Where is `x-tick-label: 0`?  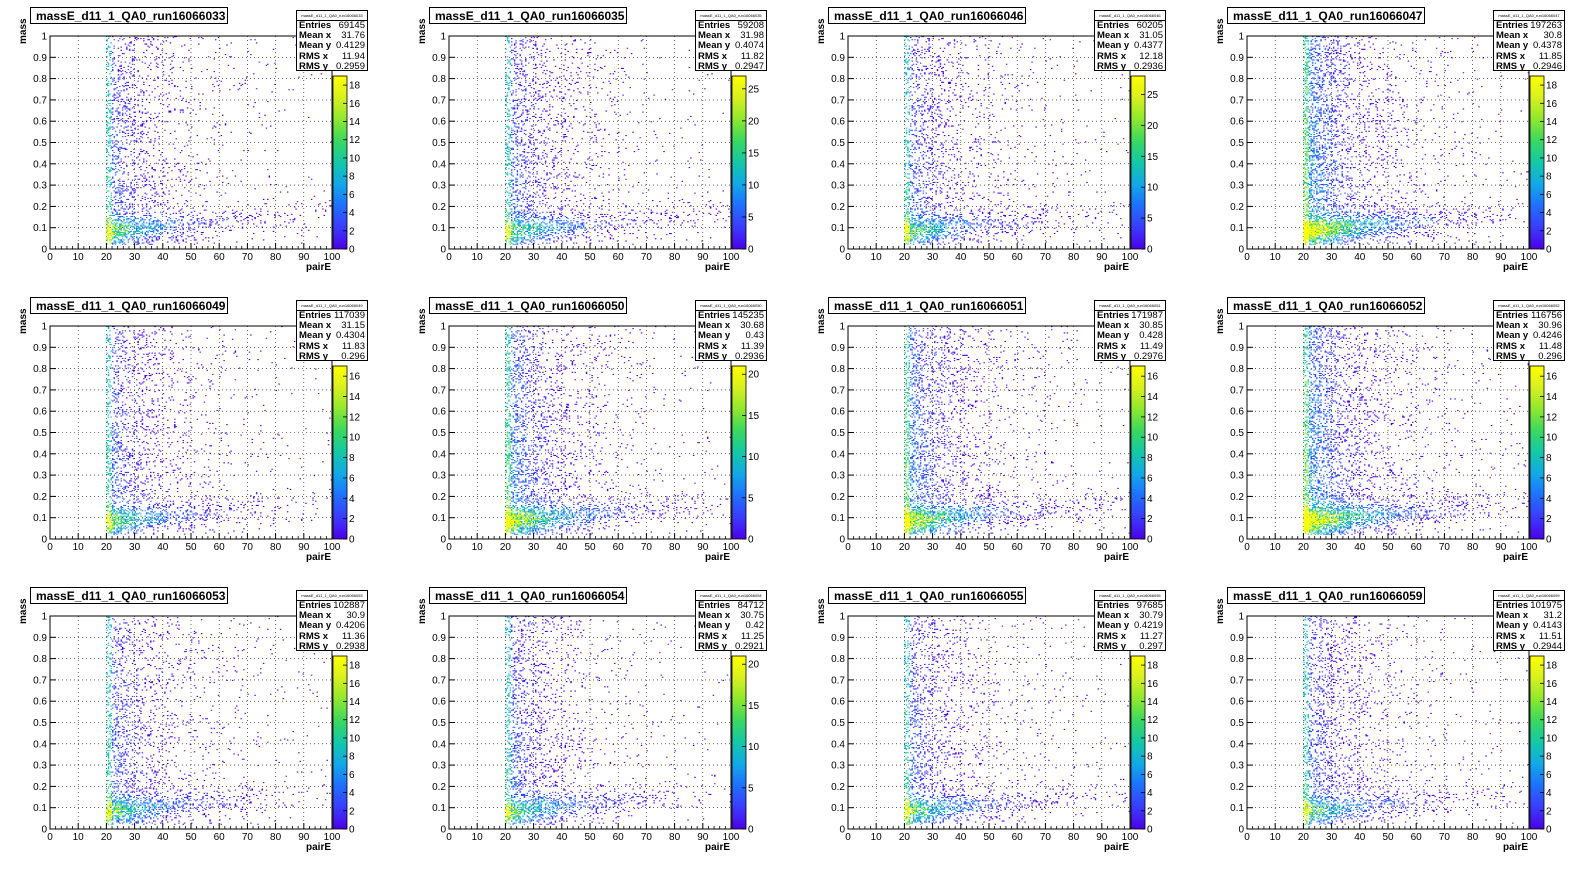 x-tick-label: 0 is located at coordinates (1247, 257).